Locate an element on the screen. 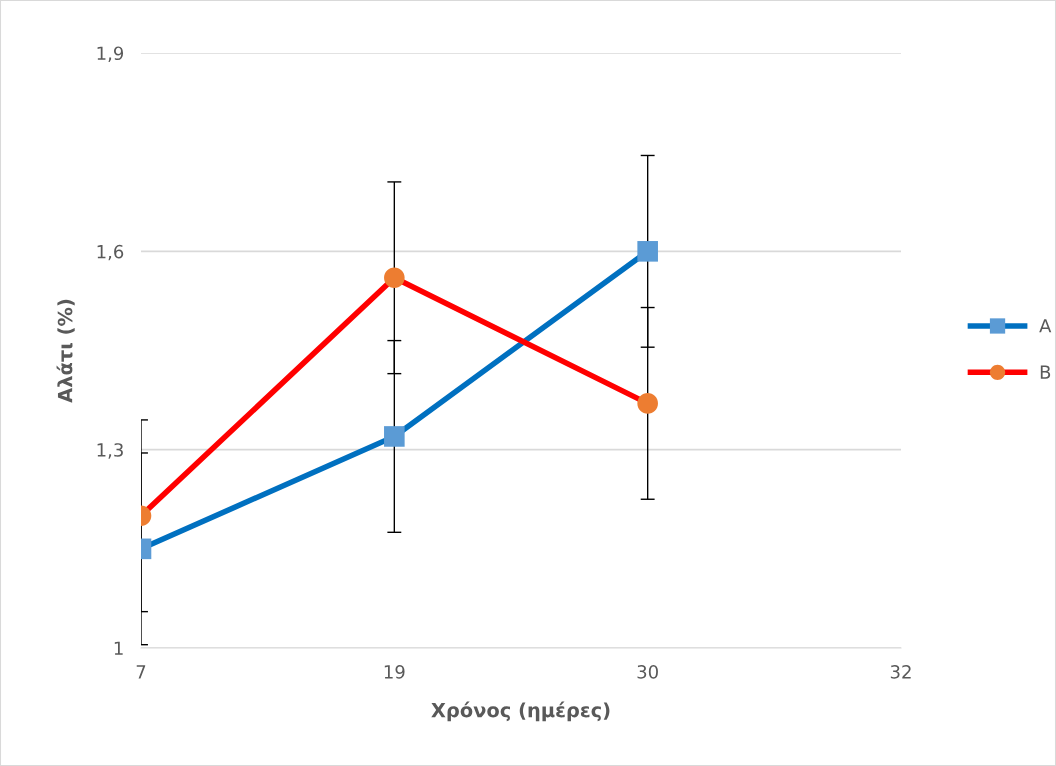 This screenshot has width=1056, height=766. x-tick-label: 7 is located at coordinates (141, 672).